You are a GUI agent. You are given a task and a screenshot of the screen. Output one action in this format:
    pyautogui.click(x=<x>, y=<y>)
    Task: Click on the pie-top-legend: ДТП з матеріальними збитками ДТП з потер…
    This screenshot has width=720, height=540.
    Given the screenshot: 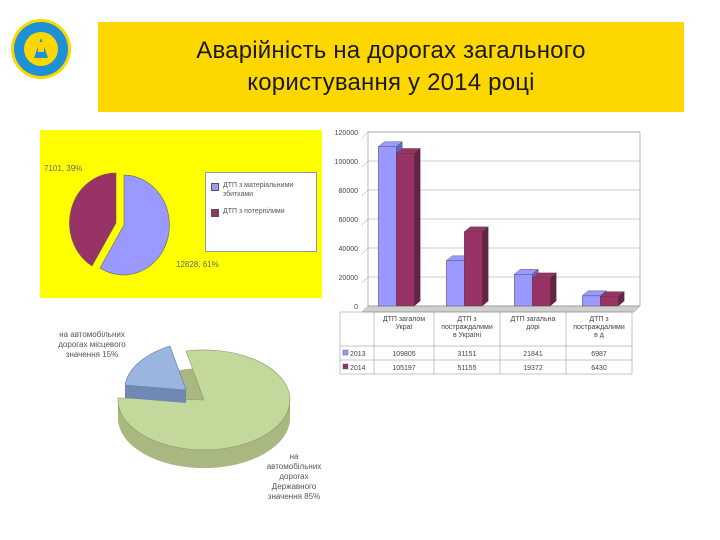 What is the action you would take?
    pyautogui.click(x=261, y=212)
    